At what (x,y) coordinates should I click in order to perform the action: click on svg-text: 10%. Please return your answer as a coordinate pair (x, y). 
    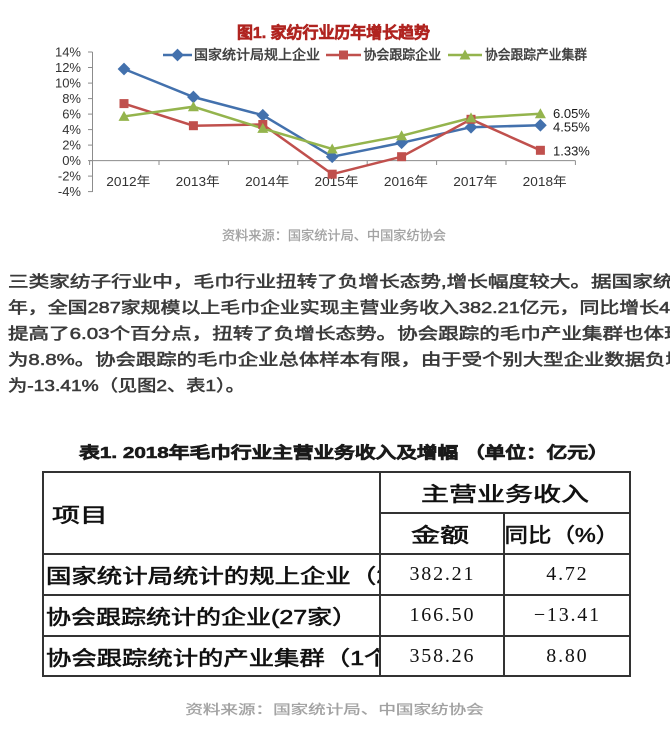
    Looking at the image, I should click on (68, 83).